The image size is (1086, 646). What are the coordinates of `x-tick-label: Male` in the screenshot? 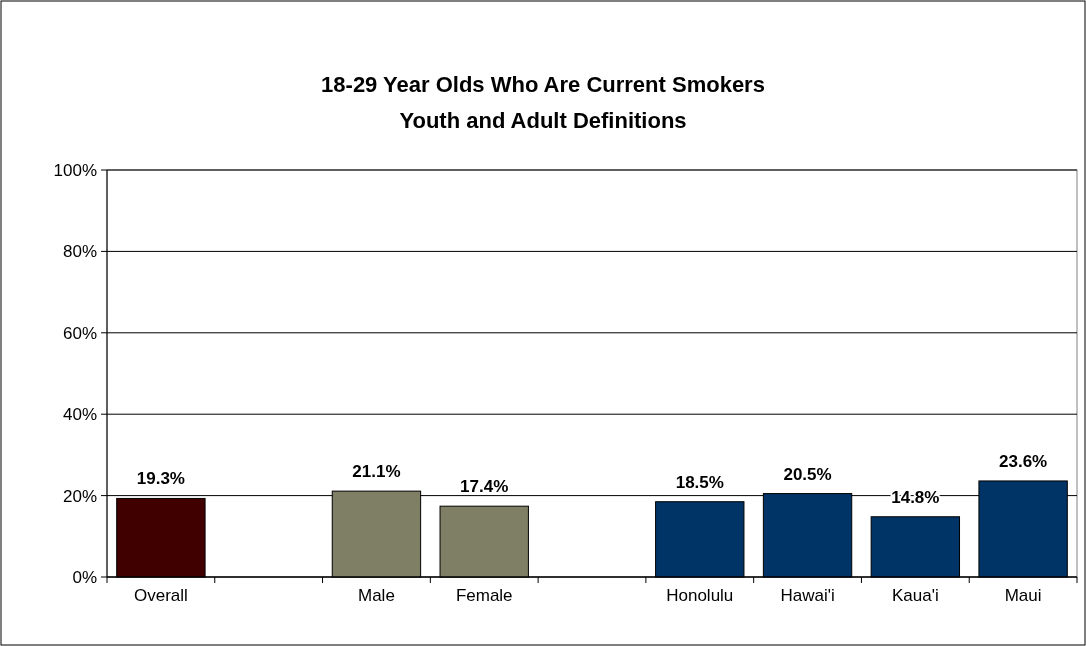 It's located at (376, 595).